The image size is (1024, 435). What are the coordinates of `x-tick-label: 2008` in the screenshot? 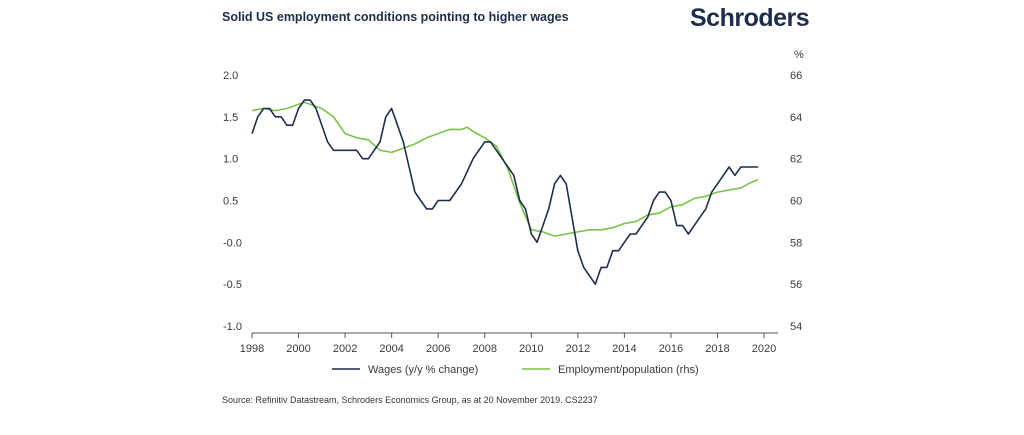 It's located at (485, 349).